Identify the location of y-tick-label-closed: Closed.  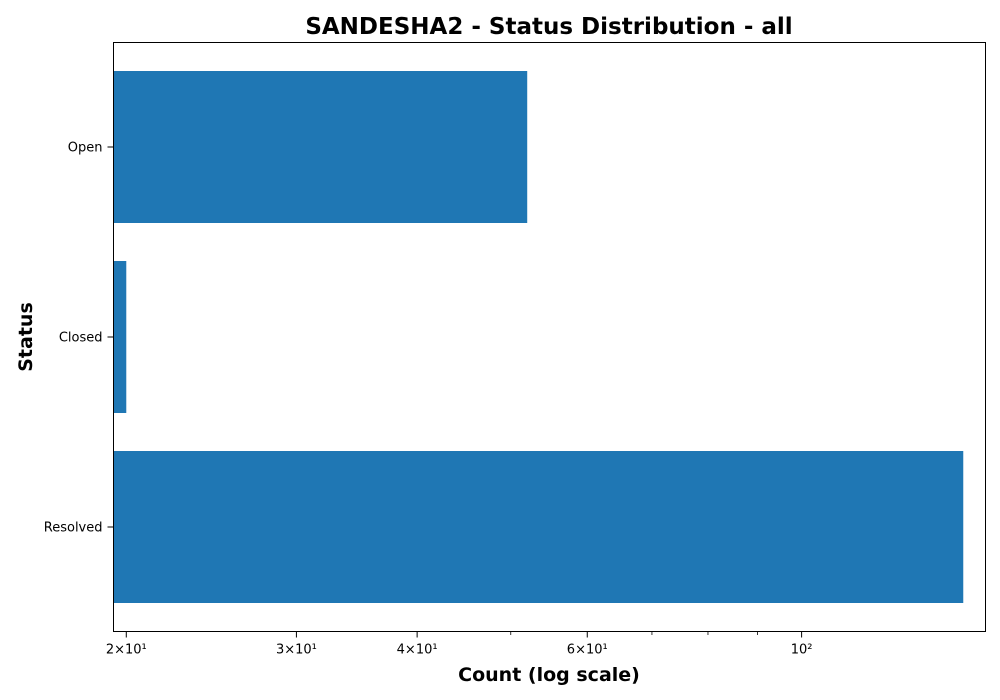
(81, 338).